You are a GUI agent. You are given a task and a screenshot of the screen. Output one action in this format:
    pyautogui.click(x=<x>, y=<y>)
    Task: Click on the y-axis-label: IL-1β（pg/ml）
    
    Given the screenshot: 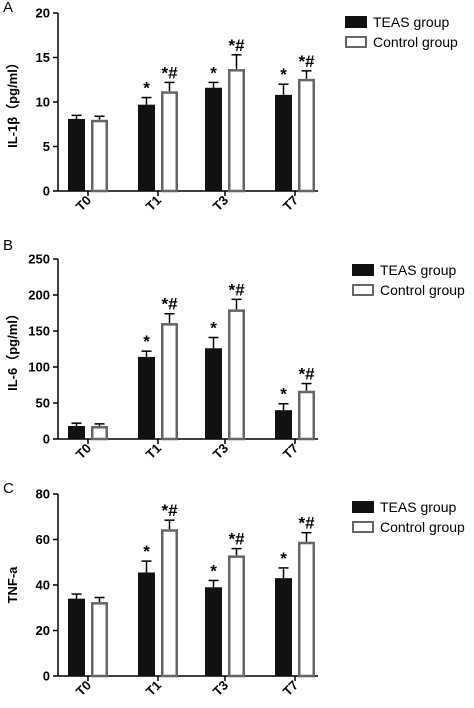 What is the action you would take?
    pyautogui.click(x=12, y=102)
    